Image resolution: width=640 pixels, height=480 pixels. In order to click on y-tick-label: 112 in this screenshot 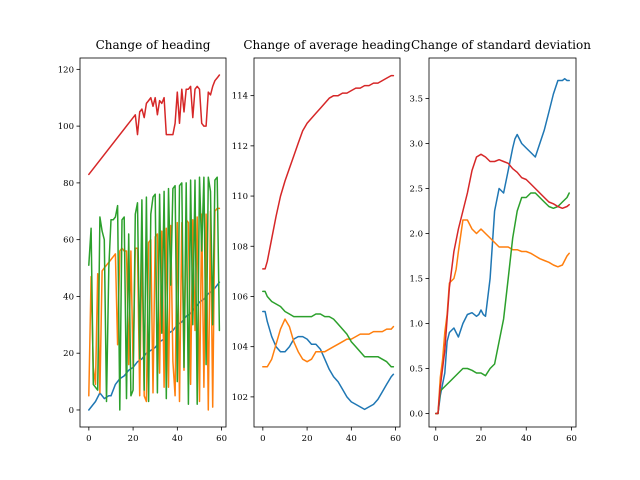, I will do `click(240, 147)`.